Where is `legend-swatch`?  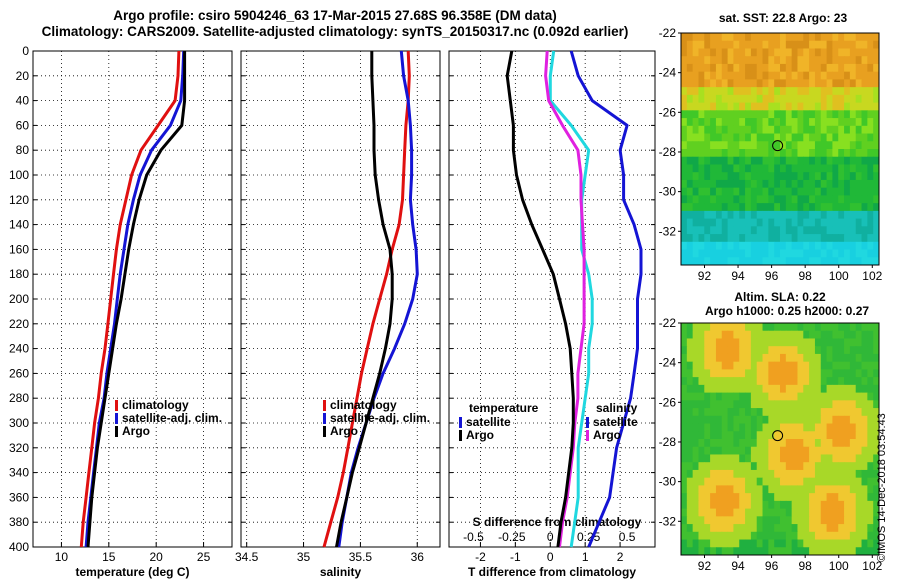 legend-swatch is located at coordinates (324, 418).